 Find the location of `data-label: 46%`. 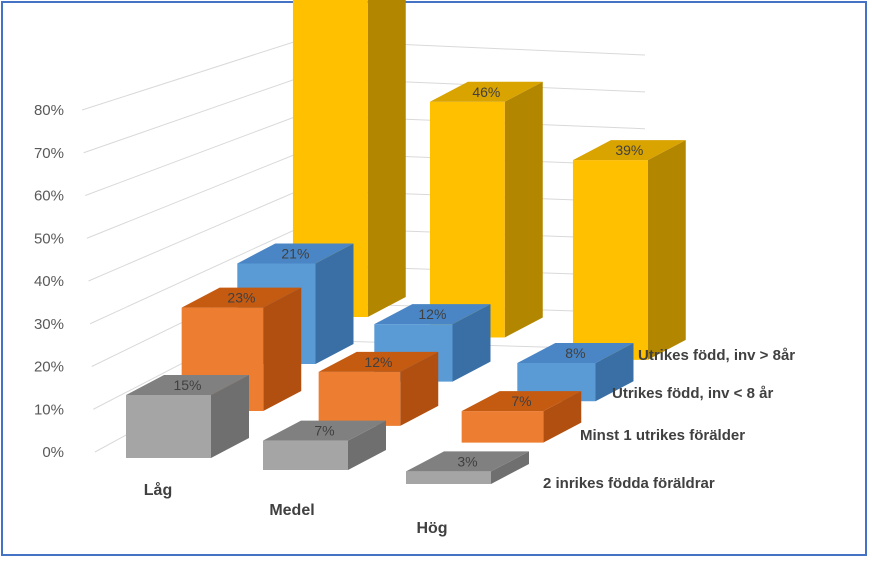

data-label: 46% is located at coordinates (486, 92).